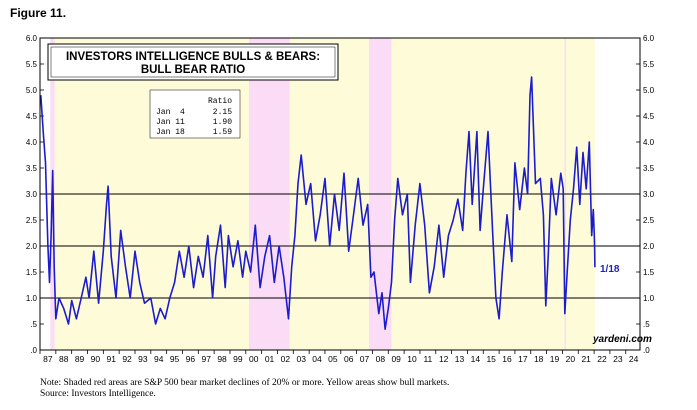  Describe the element at coordinates (80, 359) in the screenshot. I see `x-tick-label: 89` at that location.